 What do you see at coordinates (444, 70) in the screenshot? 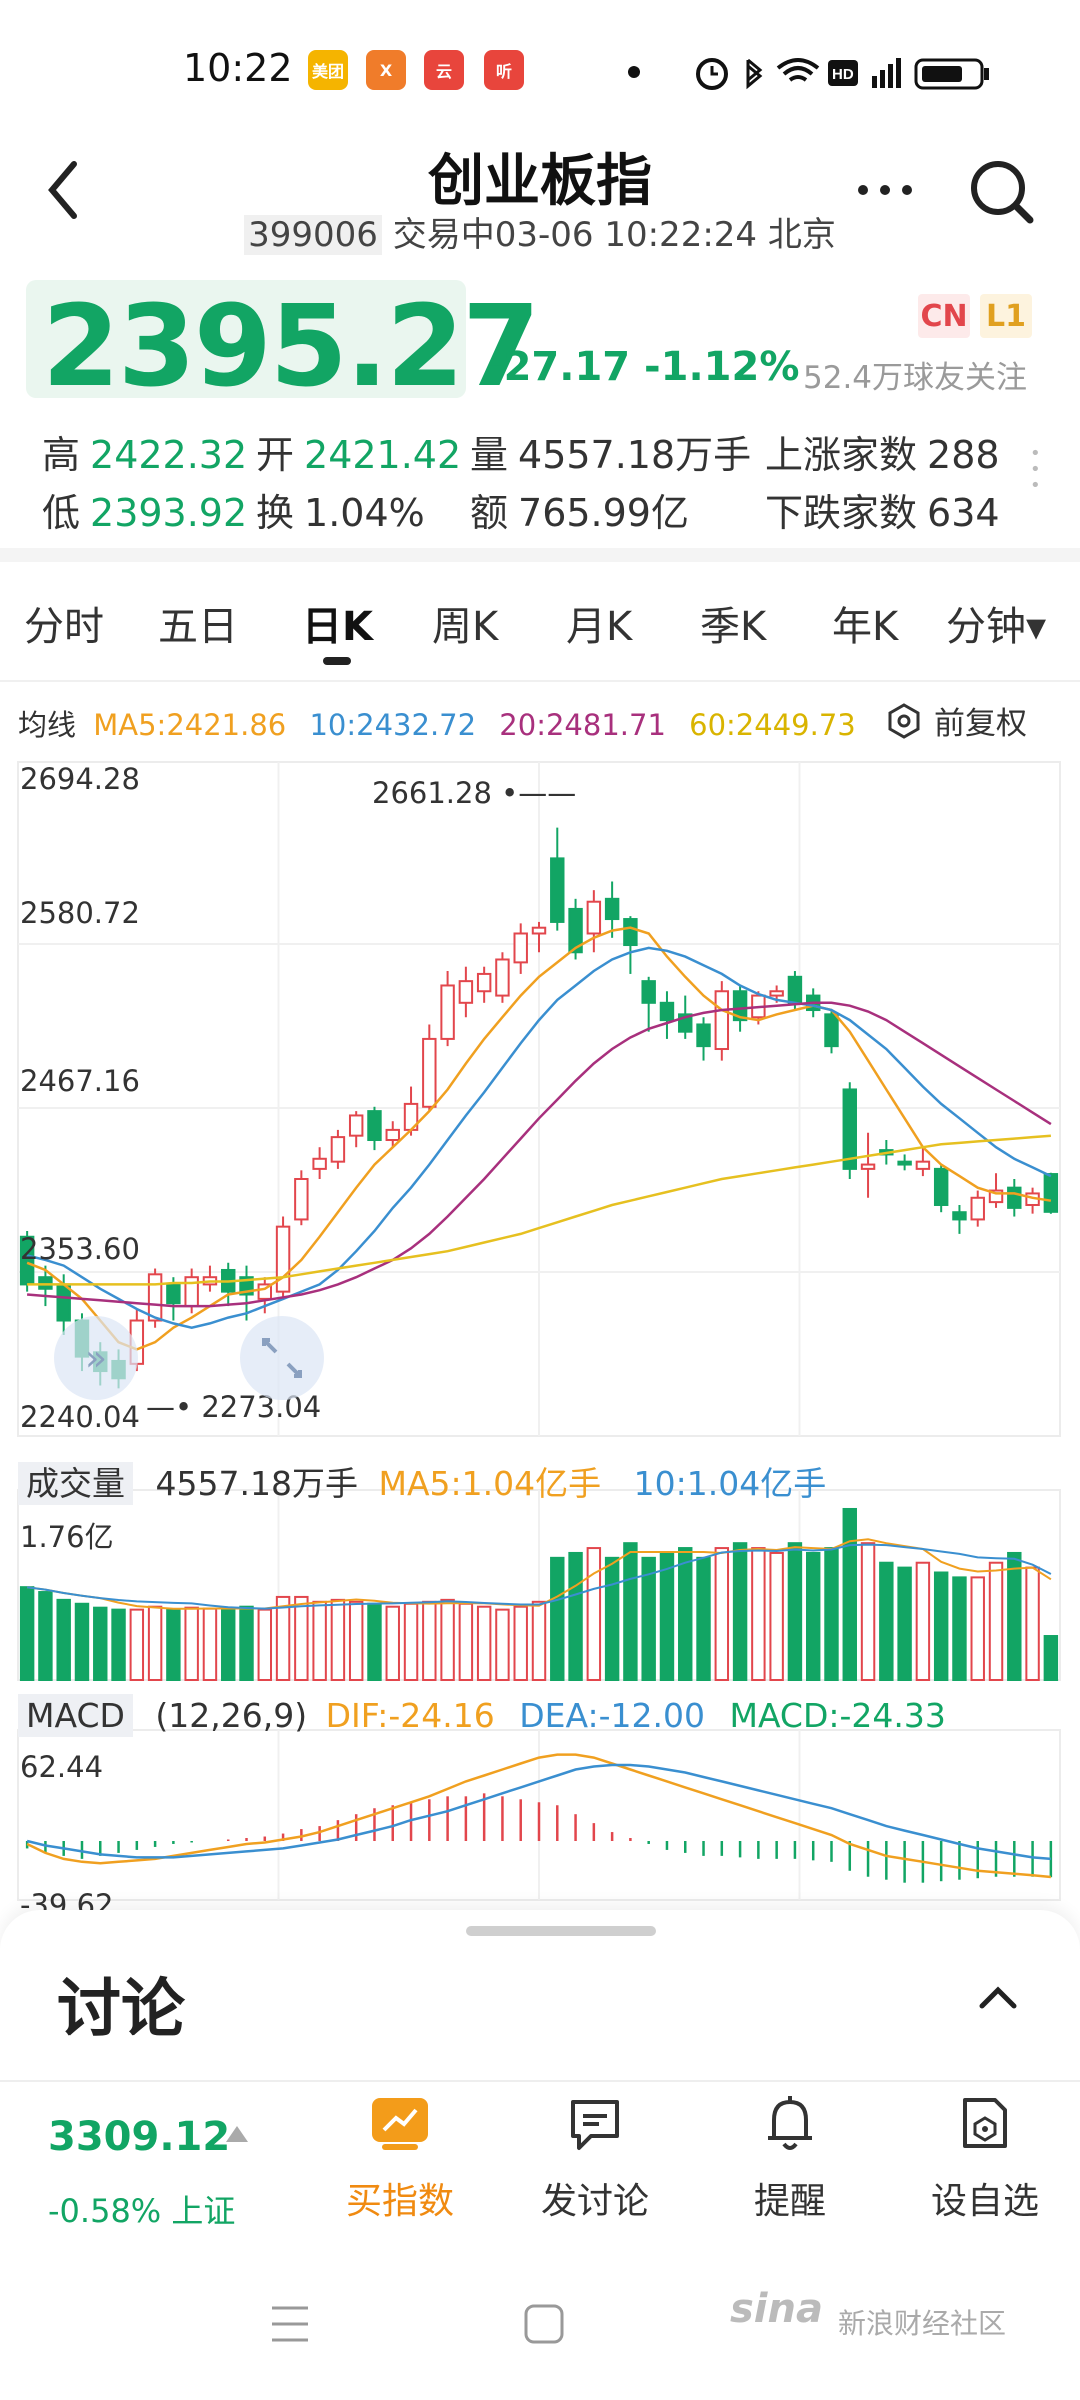
I see `yunshanfu-icon: 云` at bounding box center [444, 70].